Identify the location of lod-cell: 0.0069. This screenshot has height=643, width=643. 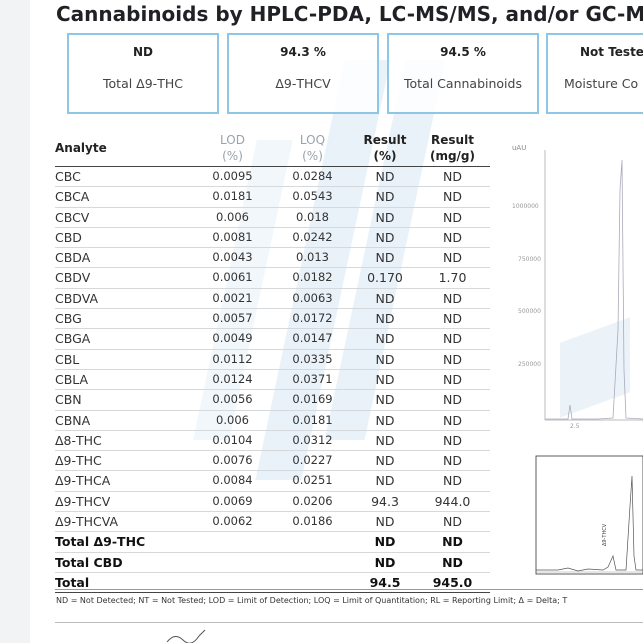
(232, 502).